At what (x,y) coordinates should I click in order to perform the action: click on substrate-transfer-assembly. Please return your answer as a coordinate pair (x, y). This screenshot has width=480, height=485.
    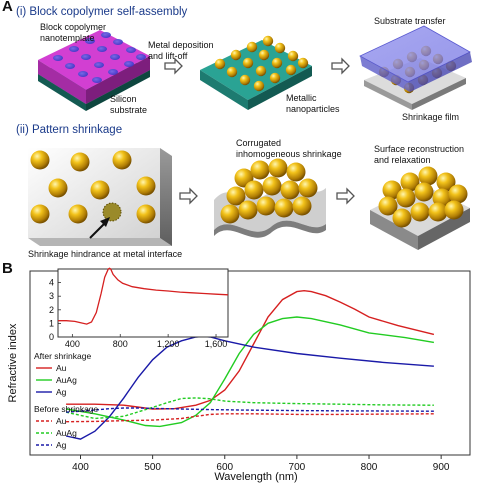
    Looking at the image, I should click on (415, 67).